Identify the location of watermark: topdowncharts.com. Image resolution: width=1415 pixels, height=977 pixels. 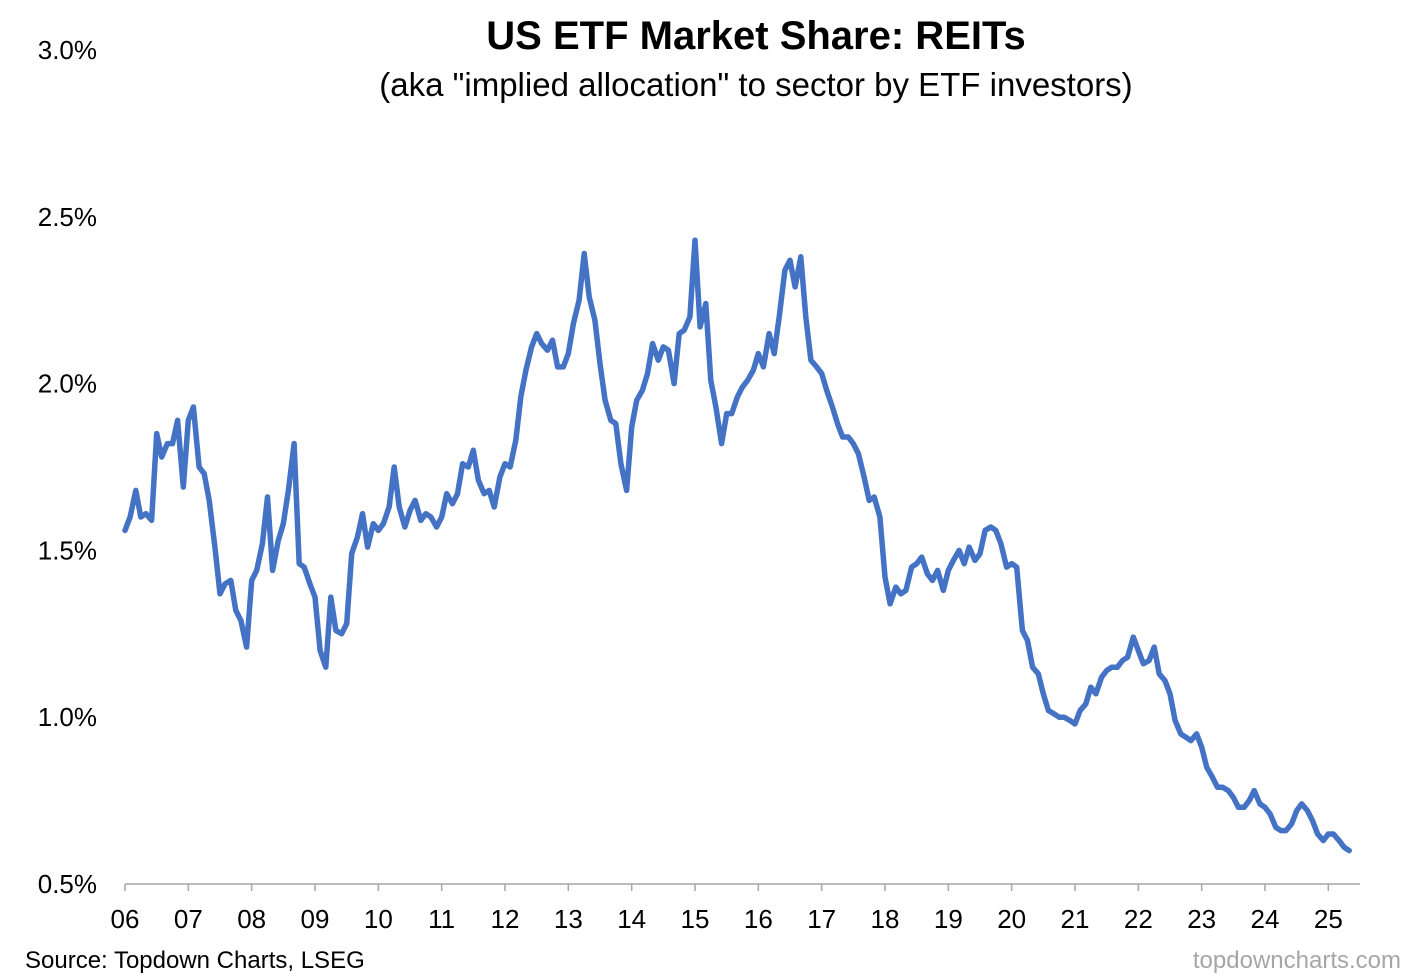
(1297, 960).